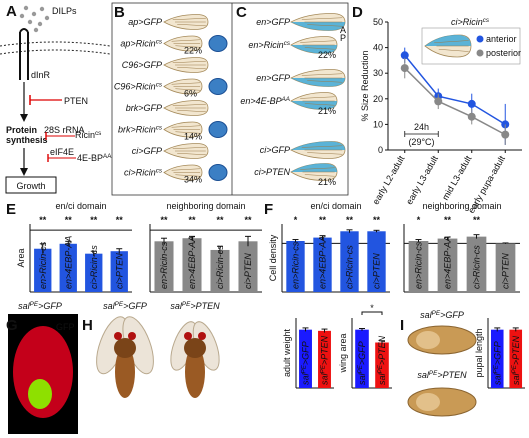 This screenshot has width=529, height=438. Describe the element at coordinates (296, 265) in the screenshot. I see `bar-label: en>Ricin-cs` at that location.